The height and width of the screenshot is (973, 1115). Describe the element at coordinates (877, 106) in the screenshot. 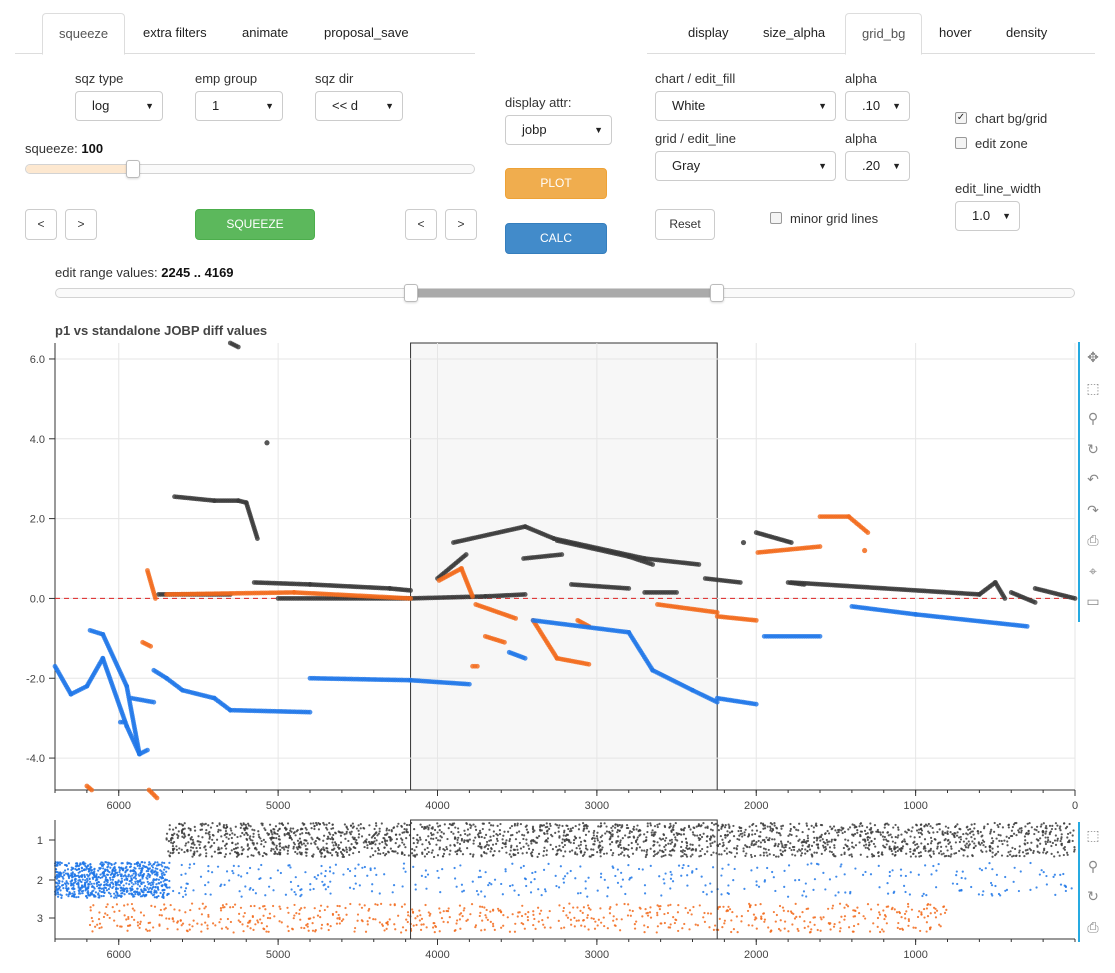

I see `alpha1-select: .10 ▼` at that location.